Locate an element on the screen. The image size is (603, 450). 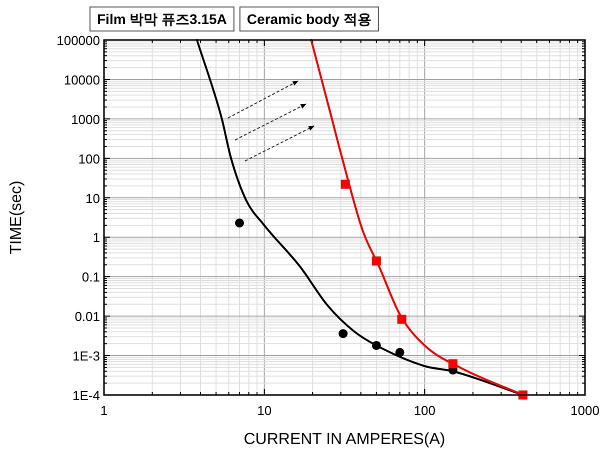
y-tick-label: 10000 is located at coordinates (82, 80).